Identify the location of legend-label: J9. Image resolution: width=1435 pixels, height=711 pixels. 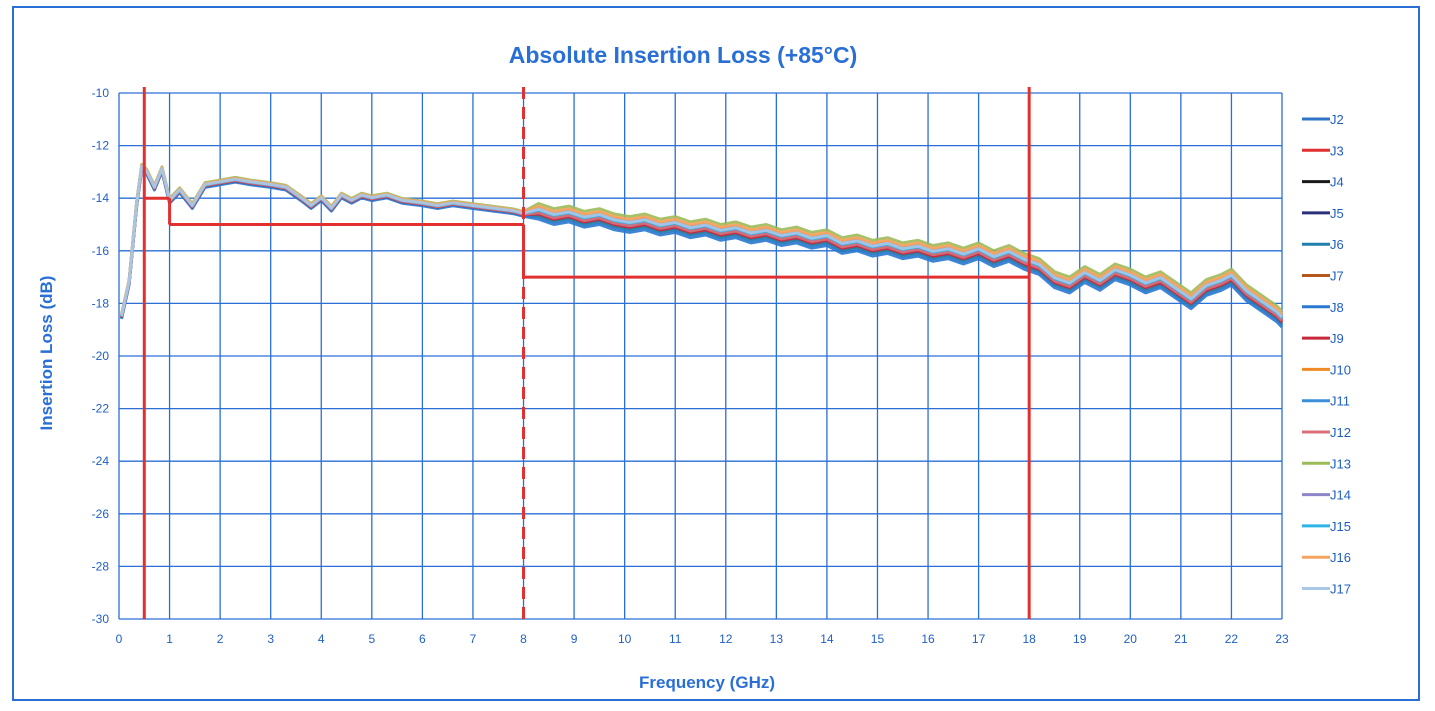
(1337, 338).